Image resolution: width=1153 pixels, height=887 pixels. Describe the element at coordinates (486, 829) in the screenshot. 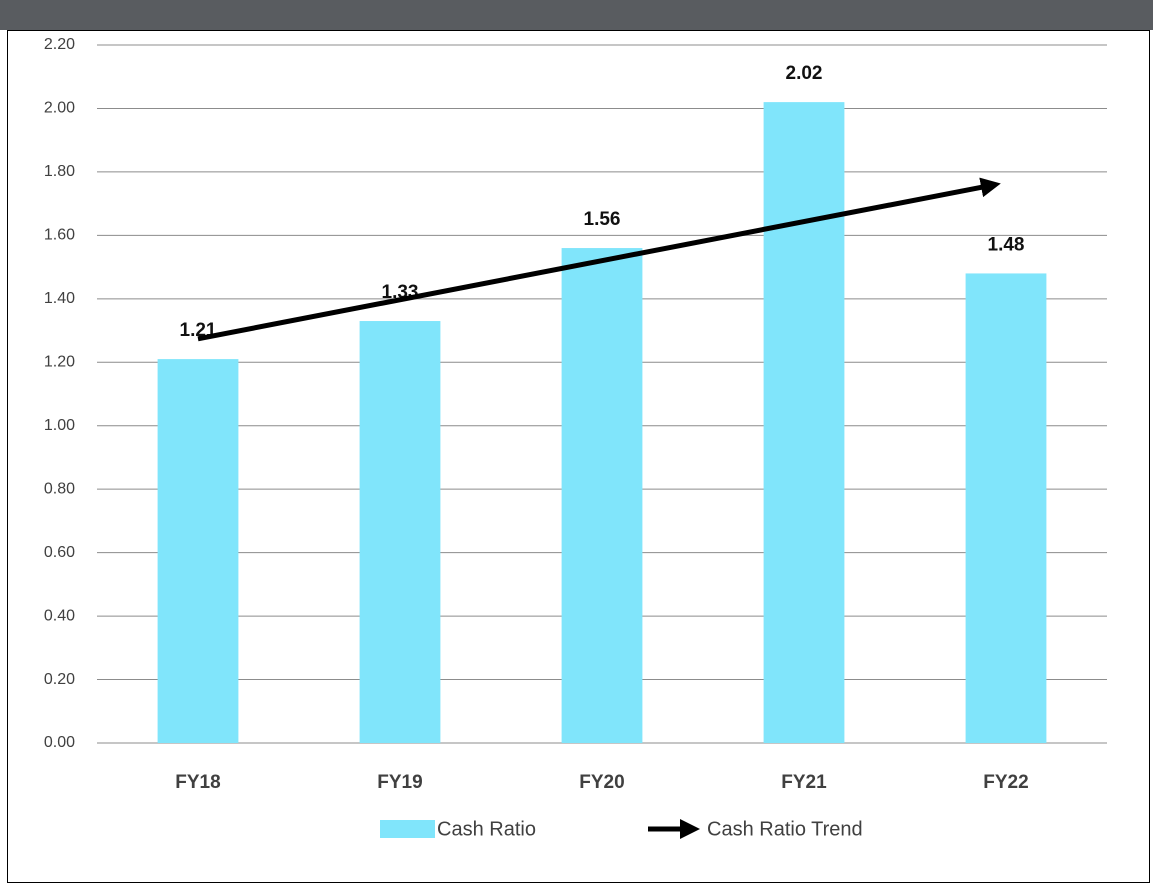

I see `legend-label: Cash Ratio` at that location.